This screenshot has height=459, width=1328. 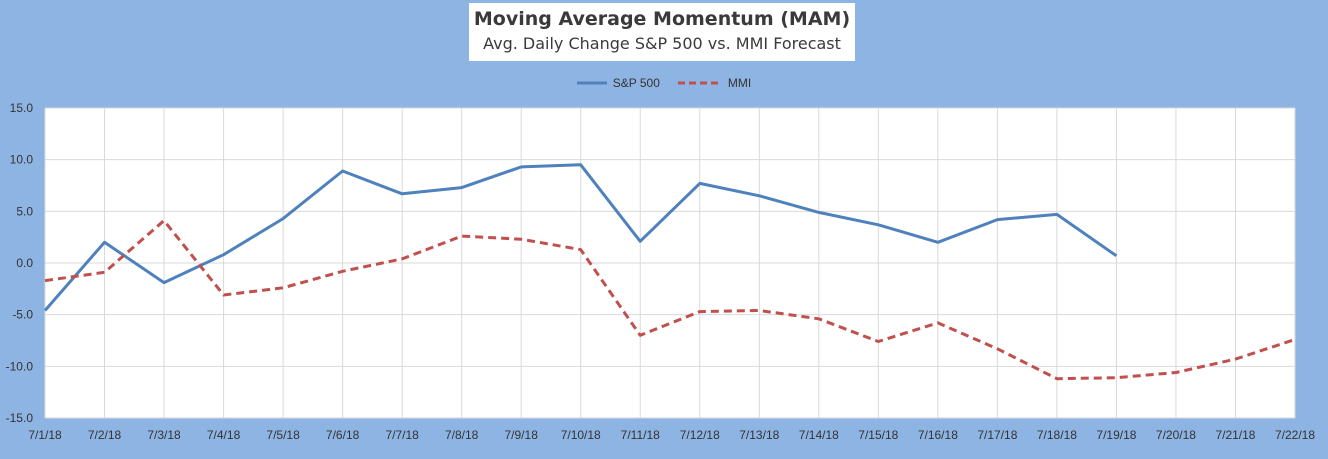 I want to click on x-tick-label: 7/13/18, so click(x=759, y=435).